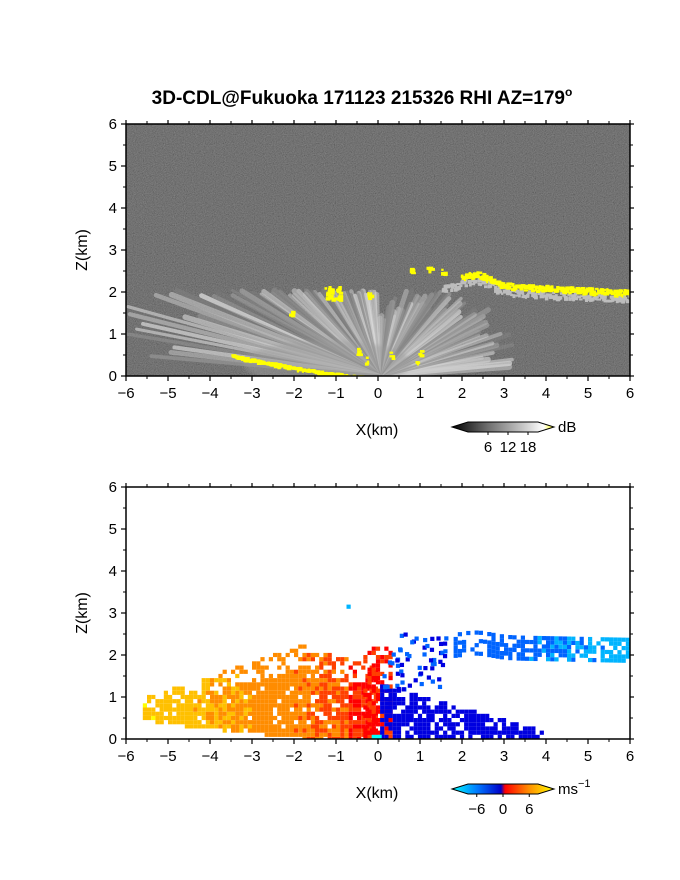 Image resolution: width=680 pixels, height=880 pixels. Describe the element at coordinates (442, 269) in the screenshot. I see `reflectivity-cloud-fragment` at that location.